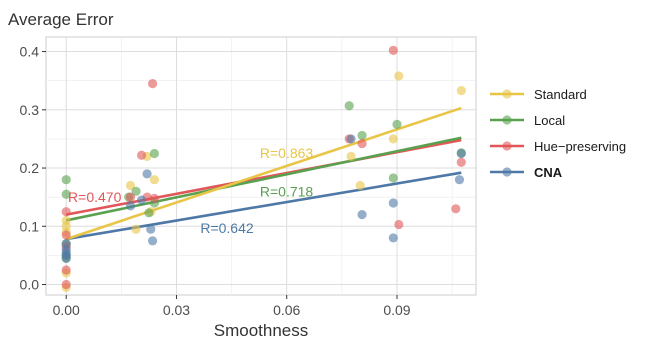  What do you see at coordinates (261, 330) in the screenshot?
I see `x-axis-title: Smoothness` at bounding box center [261, 330].